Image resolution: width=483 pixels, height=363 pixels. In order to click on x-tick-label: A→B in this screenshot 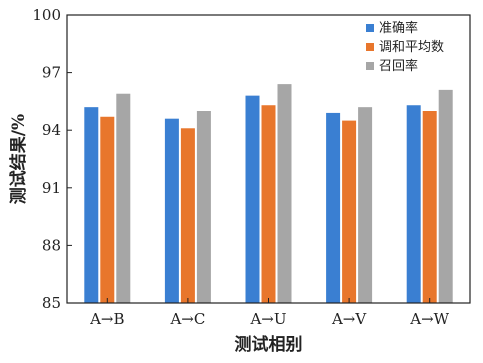, I will do `click(106, 319)`.